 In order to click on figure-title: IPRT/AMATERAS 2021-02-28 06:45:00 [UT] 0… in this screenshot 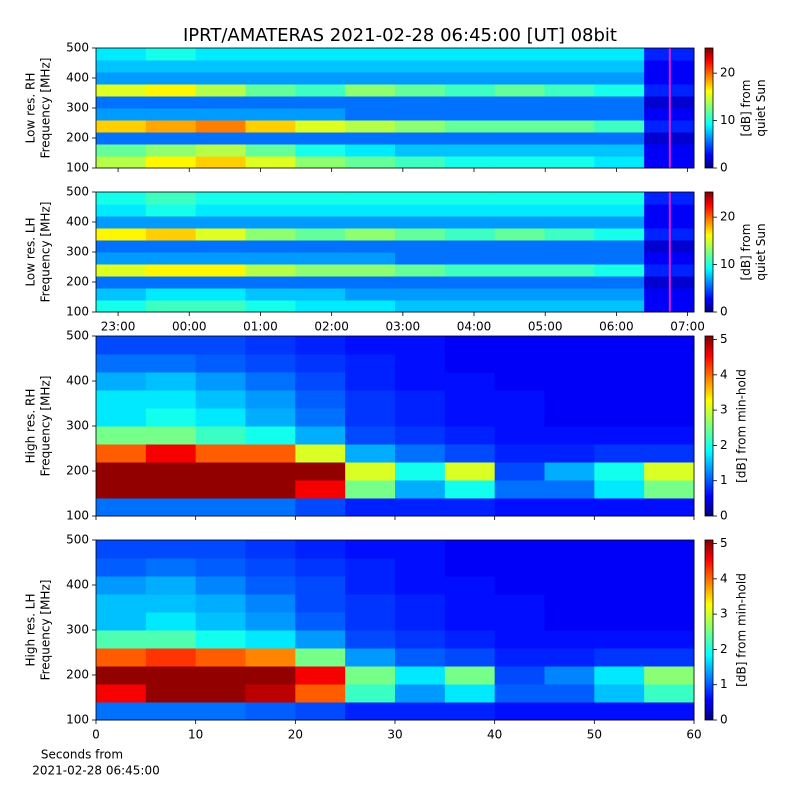, I will do `click(400, 35)`.